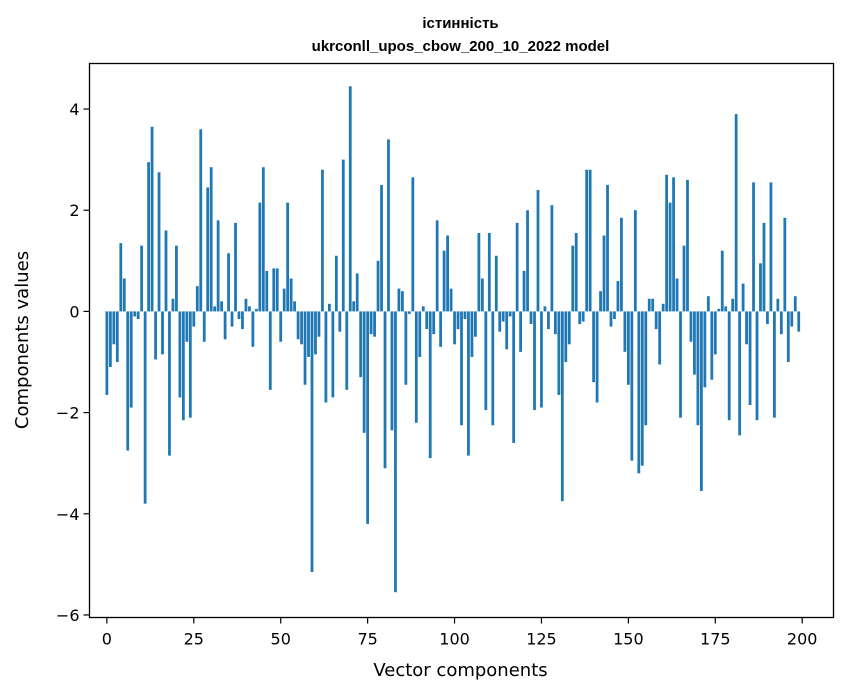  I want to click on x-tick-label: 0, so click(107, 639).